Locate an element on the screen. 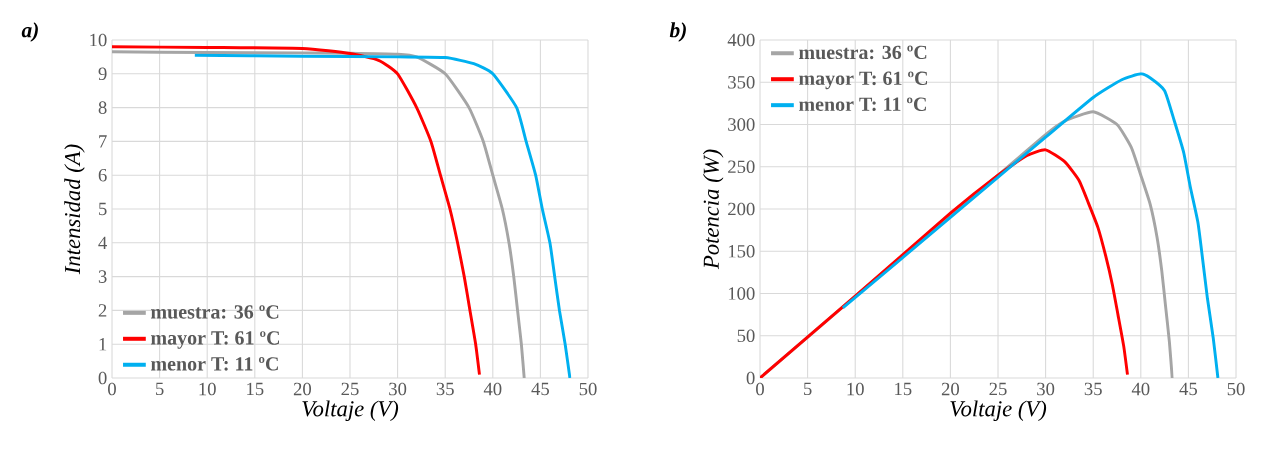 Image resolution: width=1281 pixels, height=457 pixels. y-tick-label: 3 is located at coordinates (102, 276).